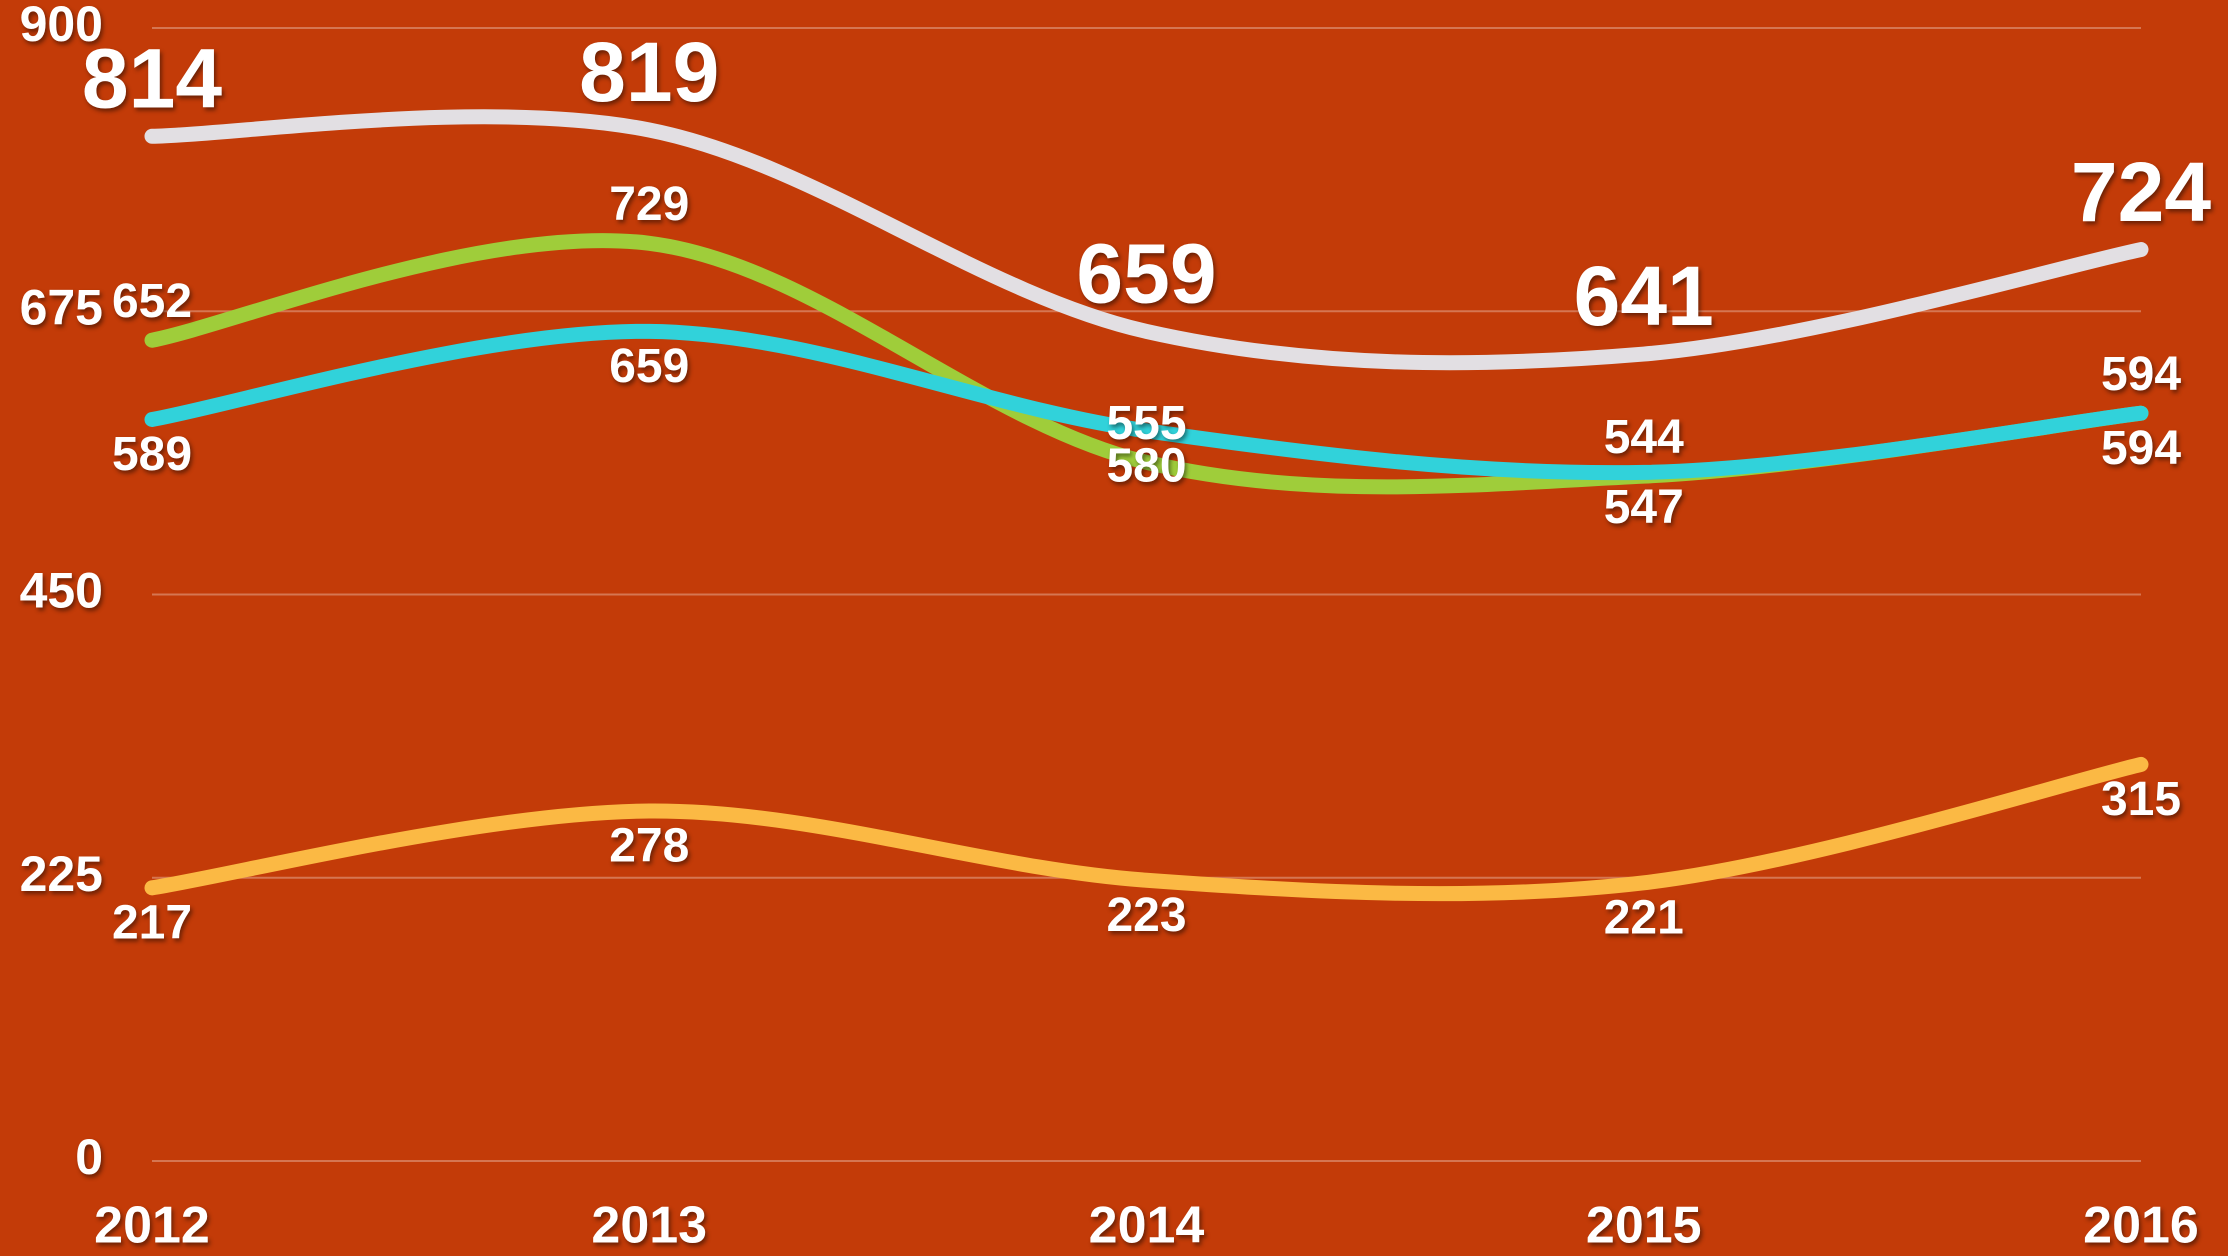 This screenshot has width=2228, height=1256. I want to click on x-tick-label: 2014, so click(1147, 1226).